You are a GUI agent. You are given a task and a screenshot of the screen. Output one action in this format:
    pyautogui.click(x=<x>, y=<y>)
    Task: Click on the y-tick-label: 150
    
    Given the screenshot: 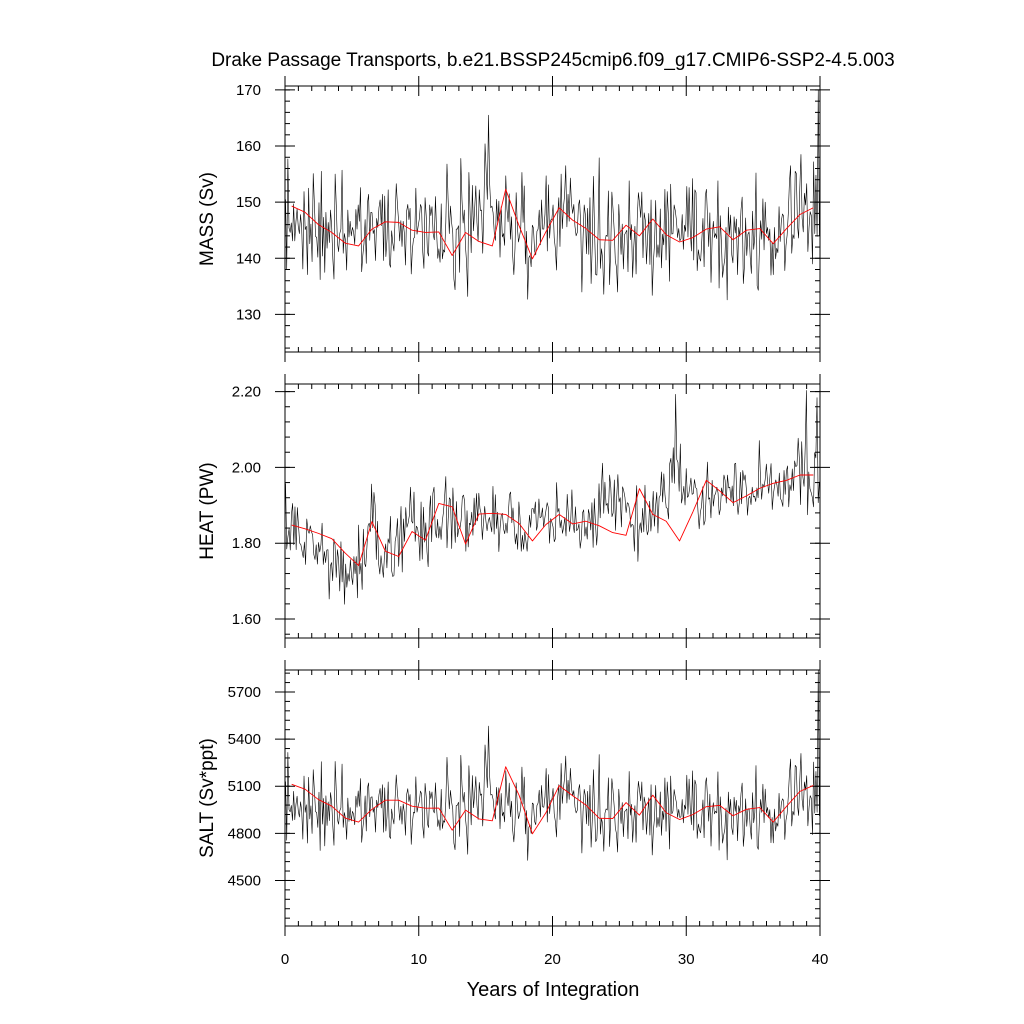 What is the action you would take?
    pyautogui.click(x=248, y=202)
    